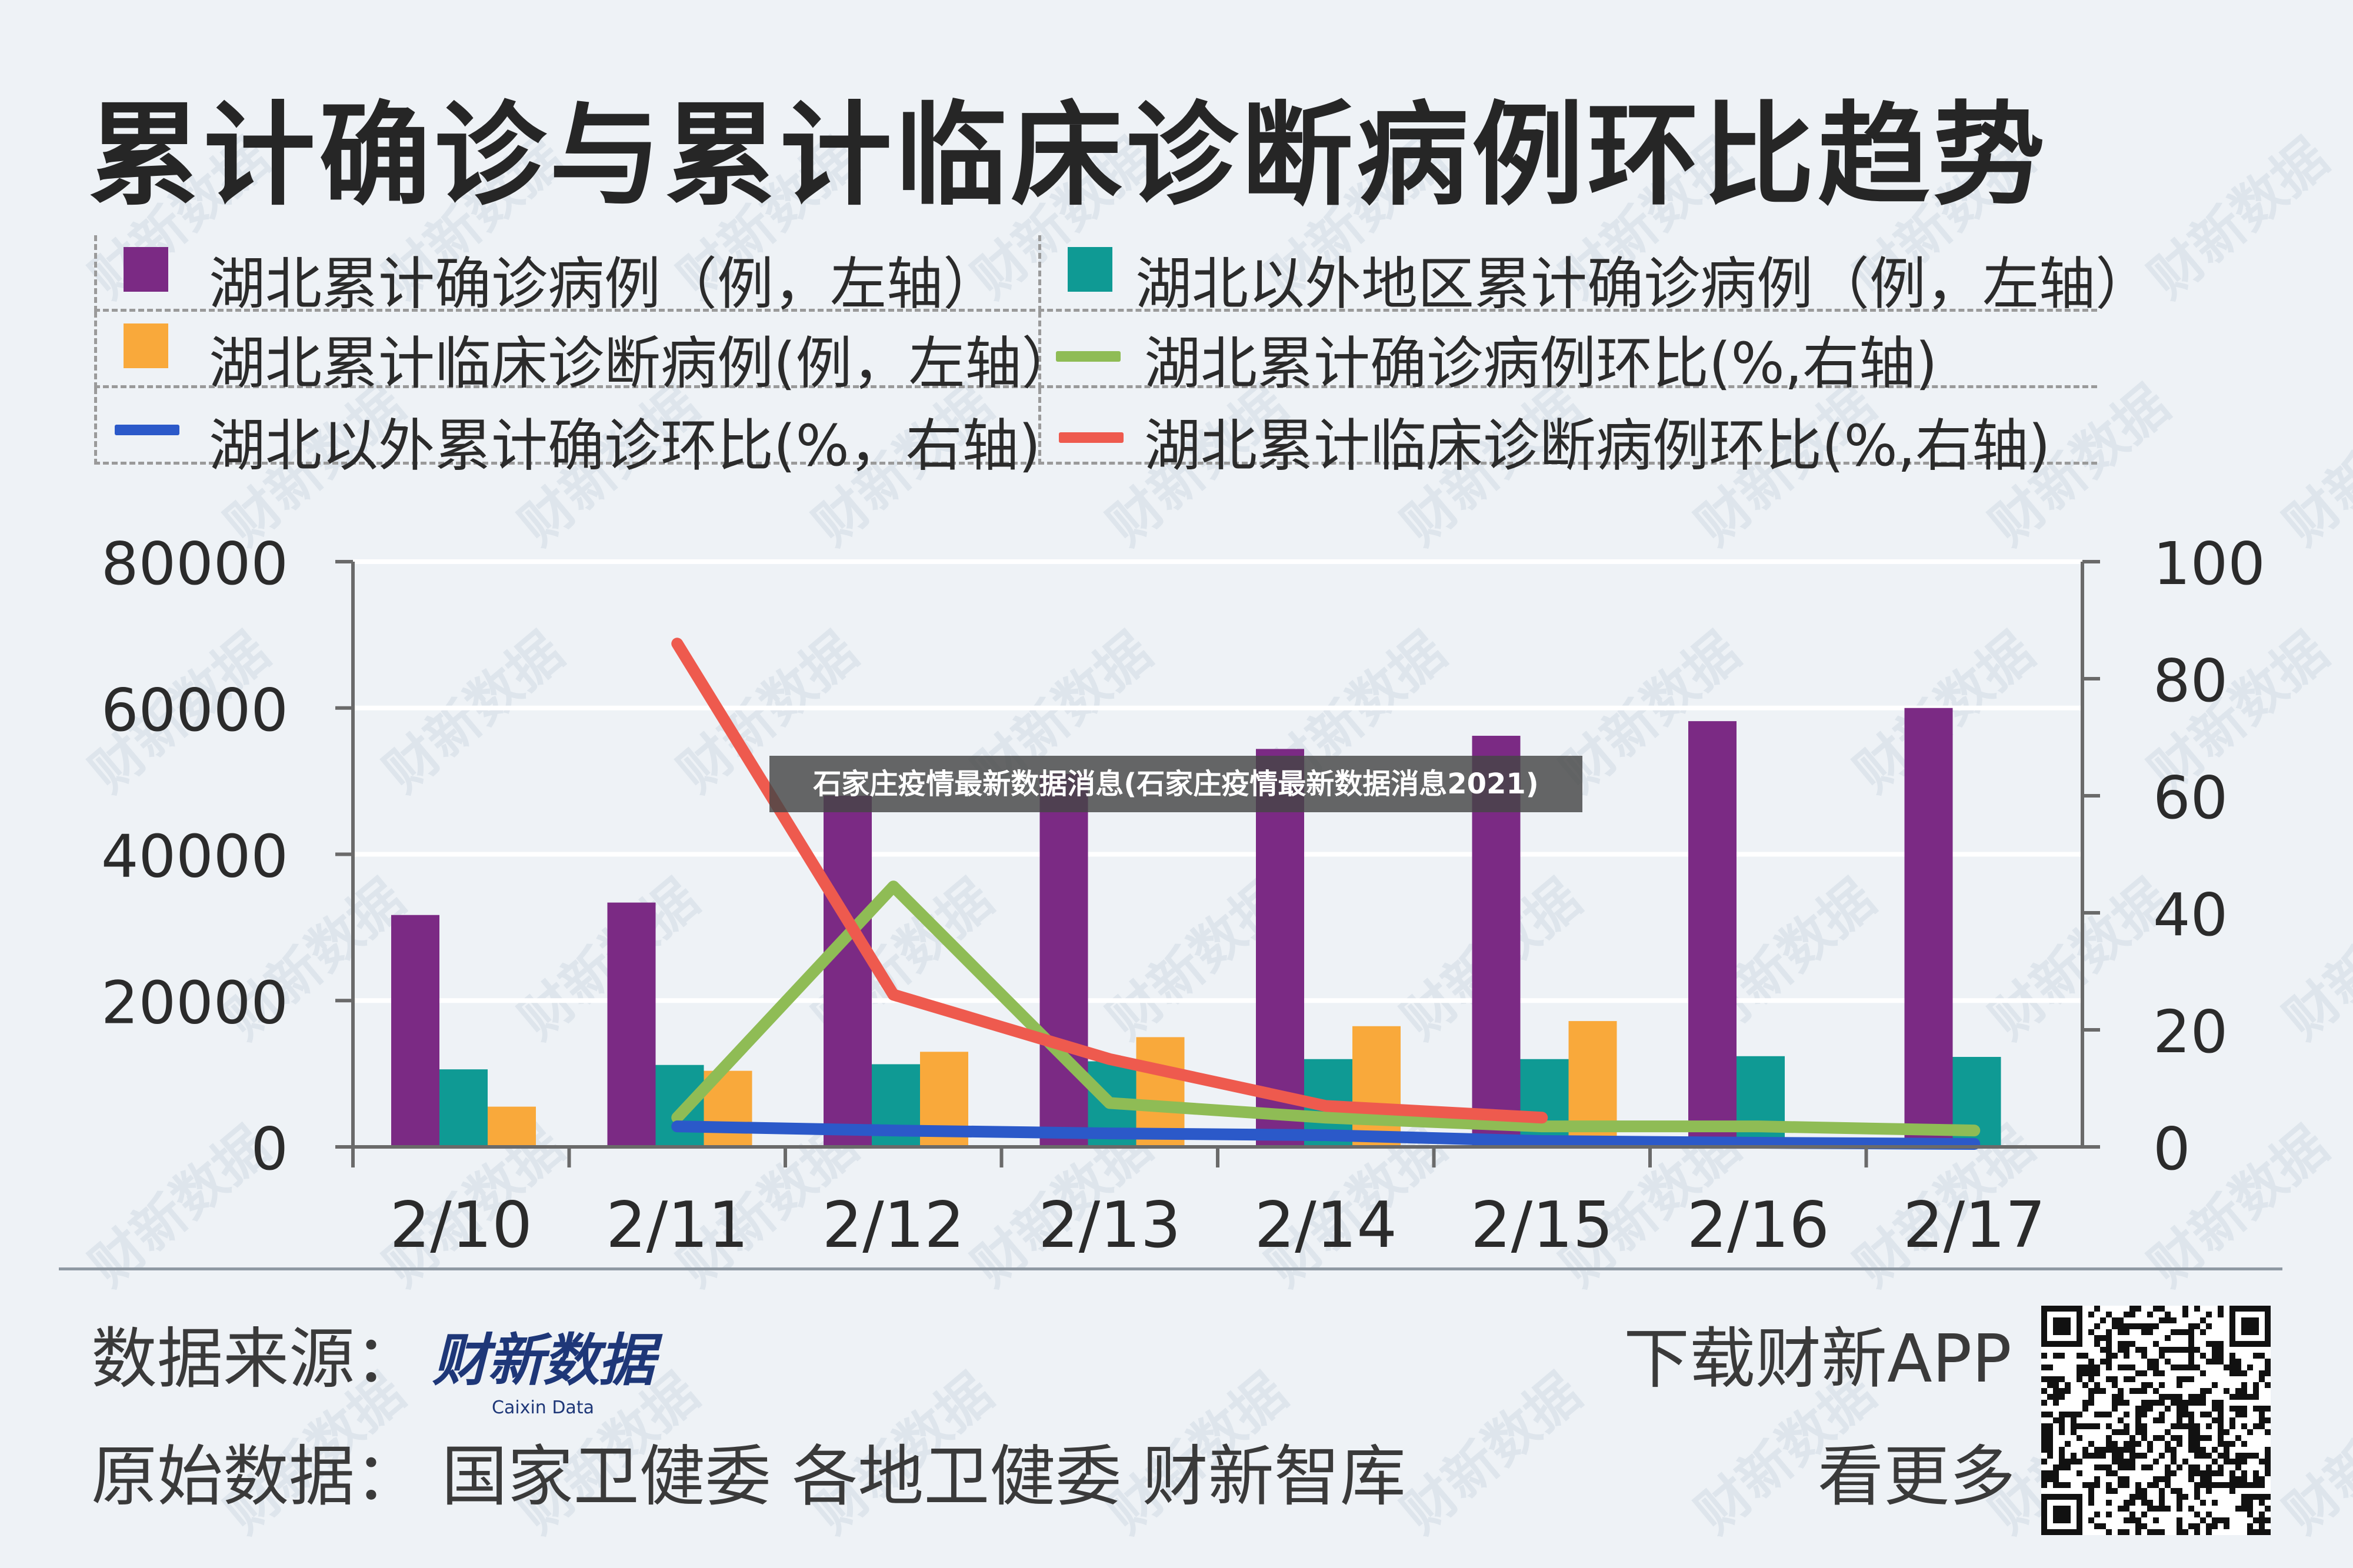 This screenshot has height=1568, width=2353. I want to click on qr-code-icon, so click(2156, 1420).